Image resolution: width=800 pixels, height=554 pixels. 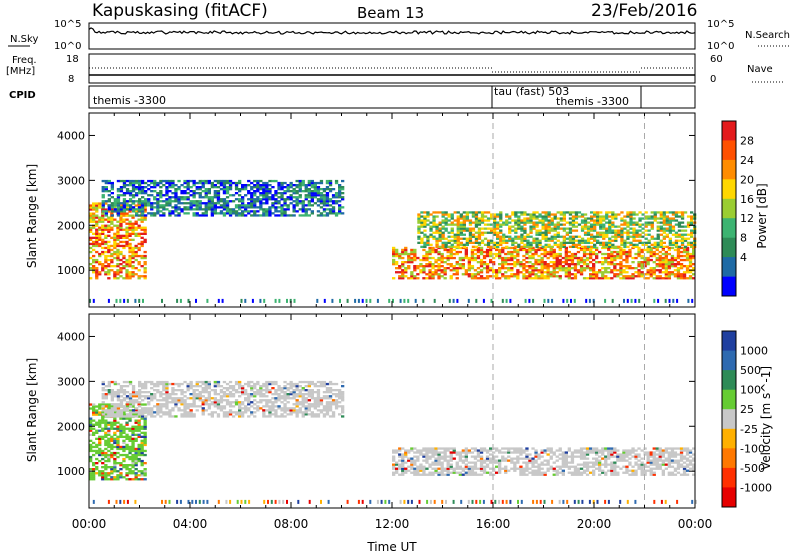 What do you see at coordinates (71, 270) in the screenshot?
I see `y-tick-label: 1000` at bounding box center [71, 270].